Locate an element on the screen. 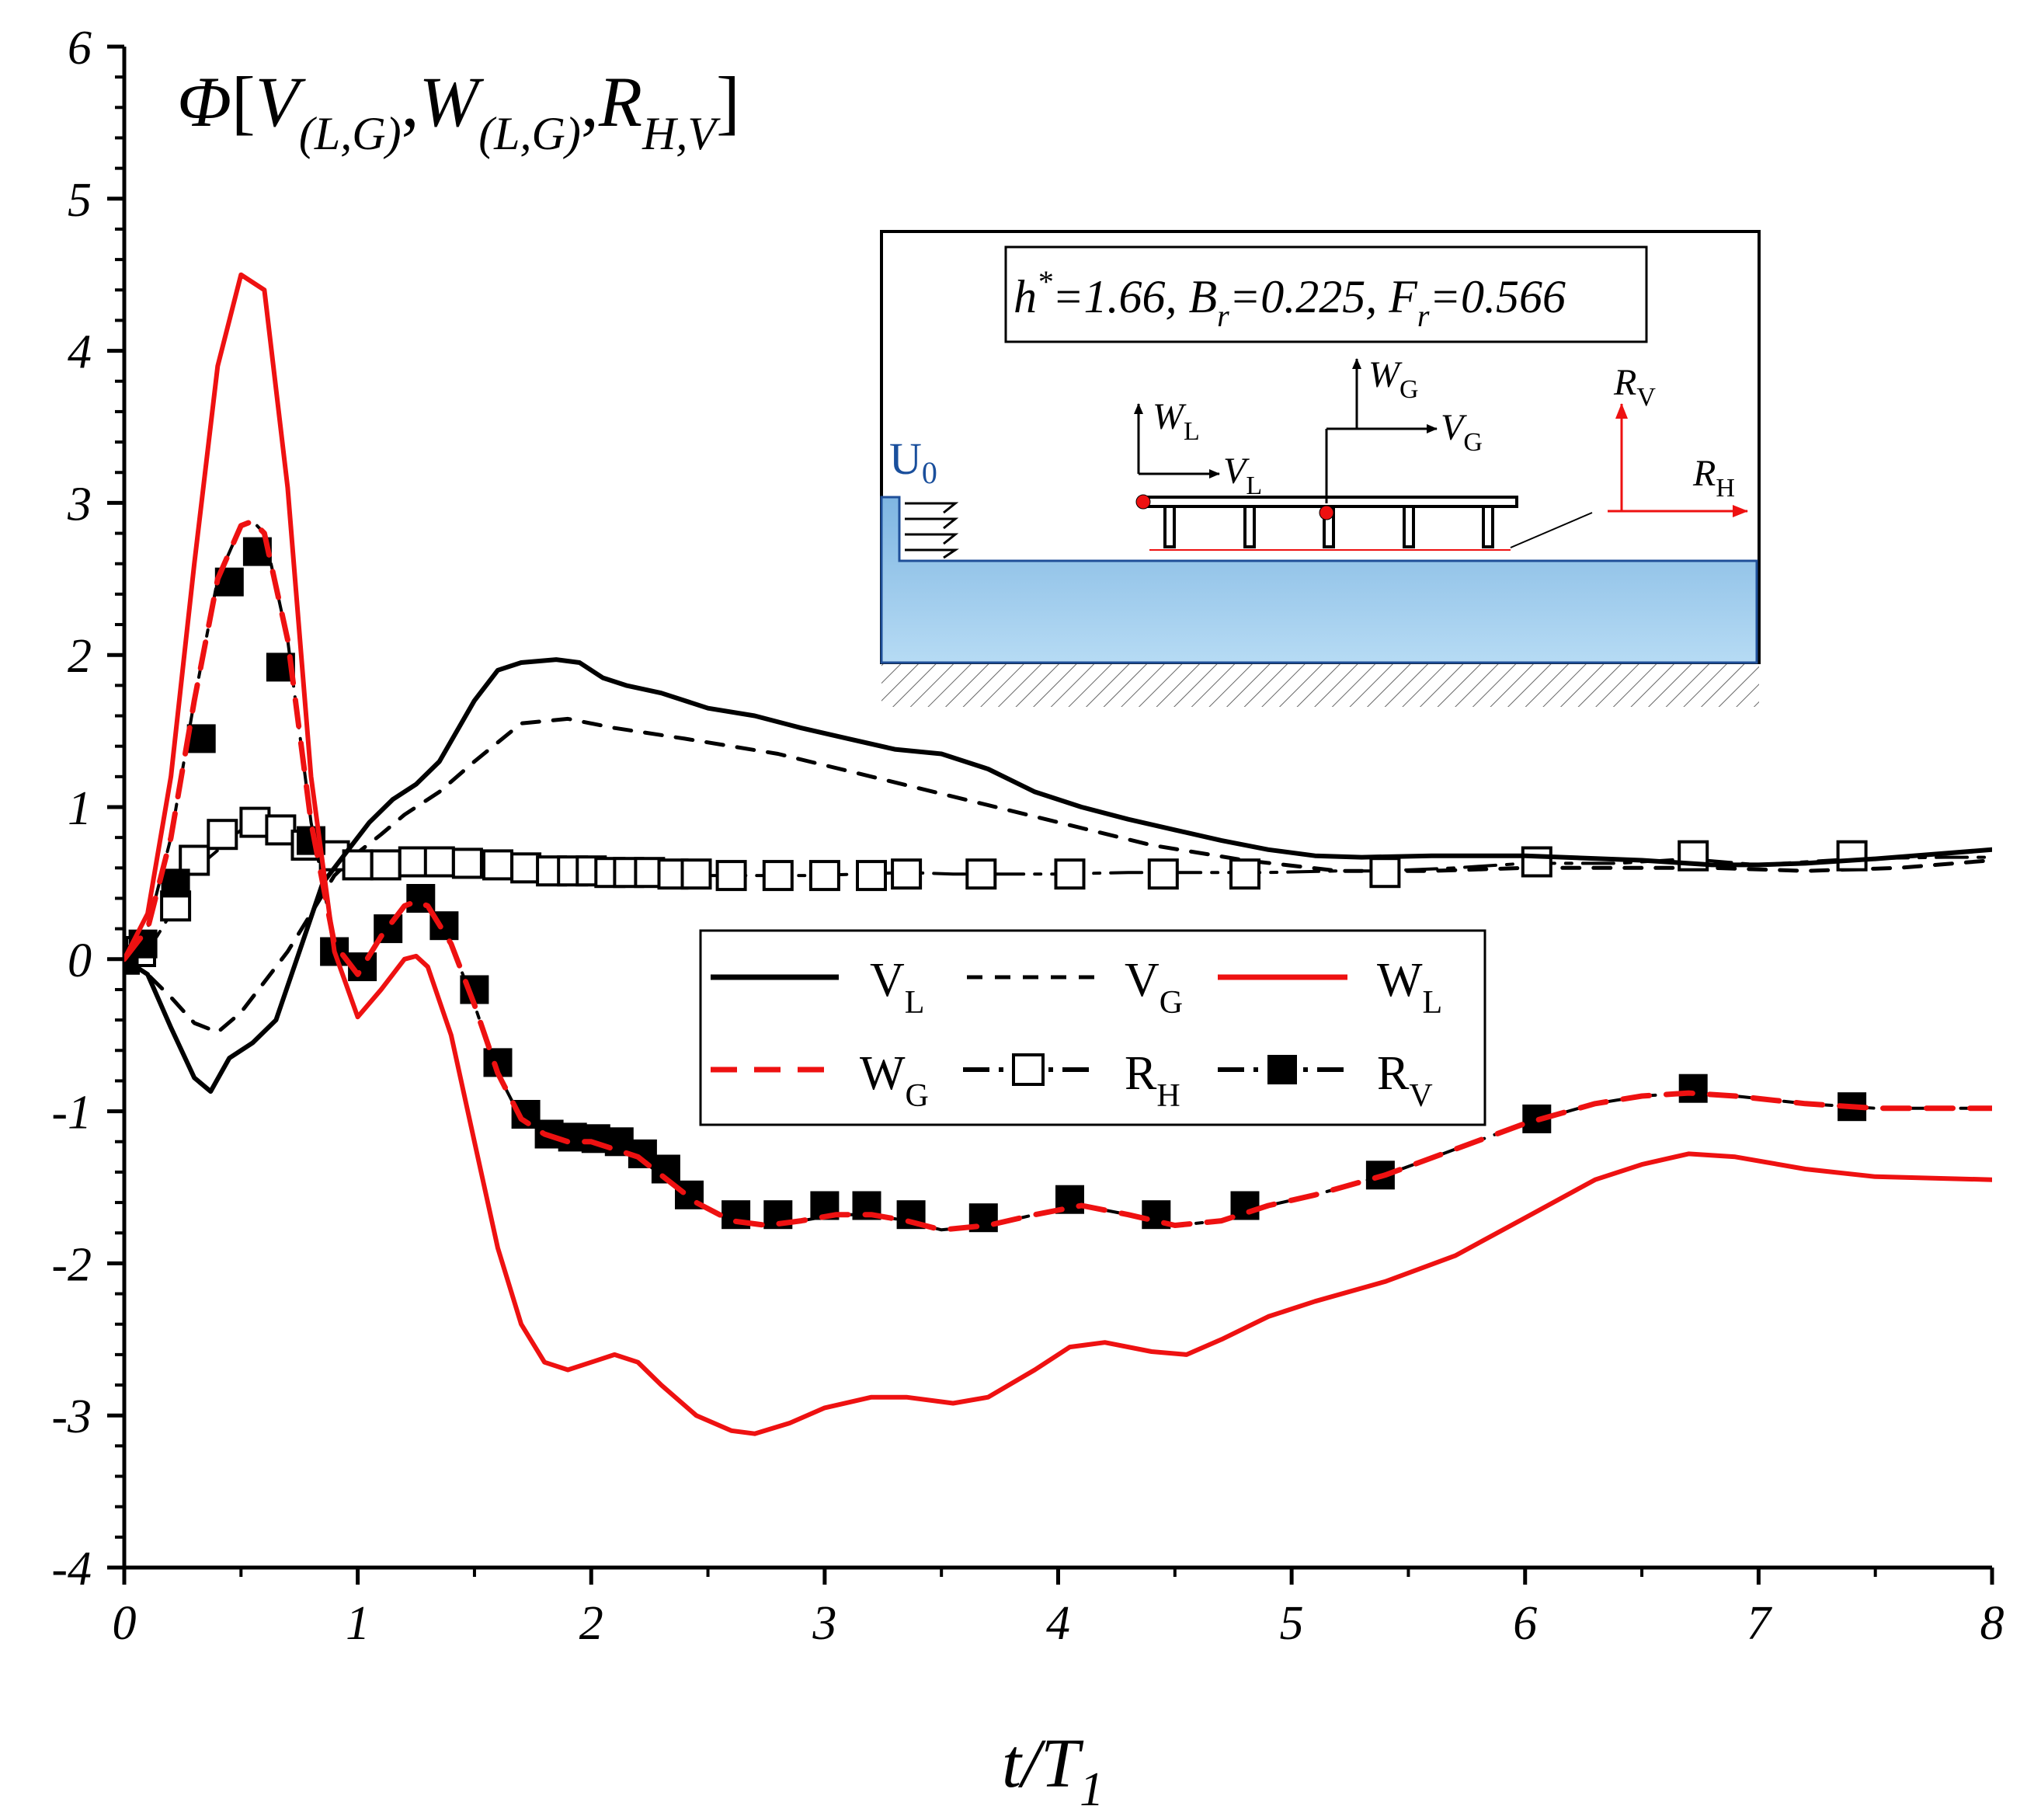 The image size is (2034, 1820). x-tick-label: 2 is located at coordinates (591, 1623).